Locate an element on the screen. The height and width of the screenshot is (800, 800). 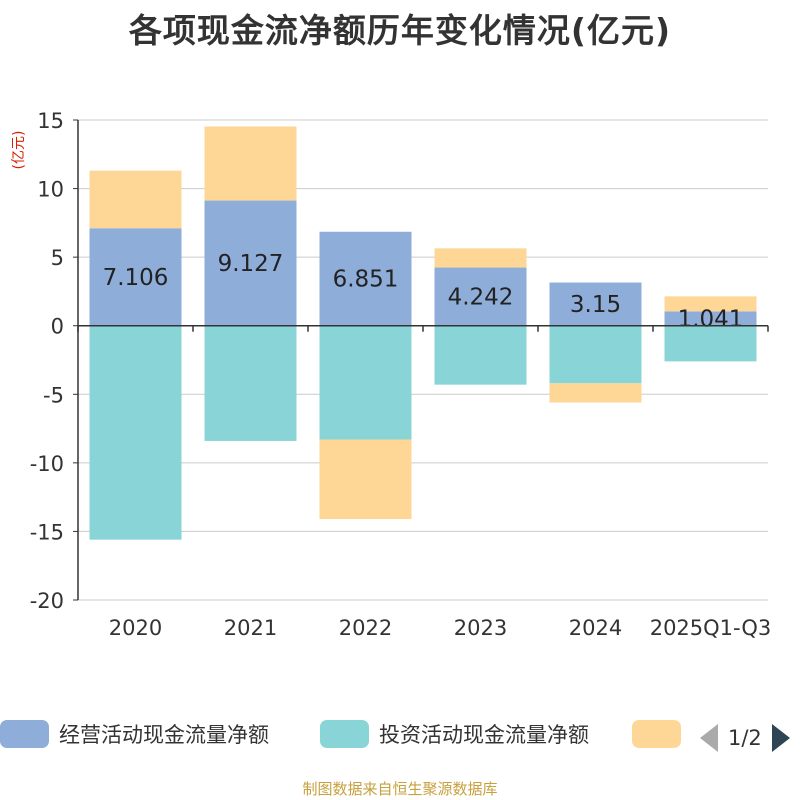
legend-label-investing: 投资活动现金流量净额 is located at coordinates (484, 735).